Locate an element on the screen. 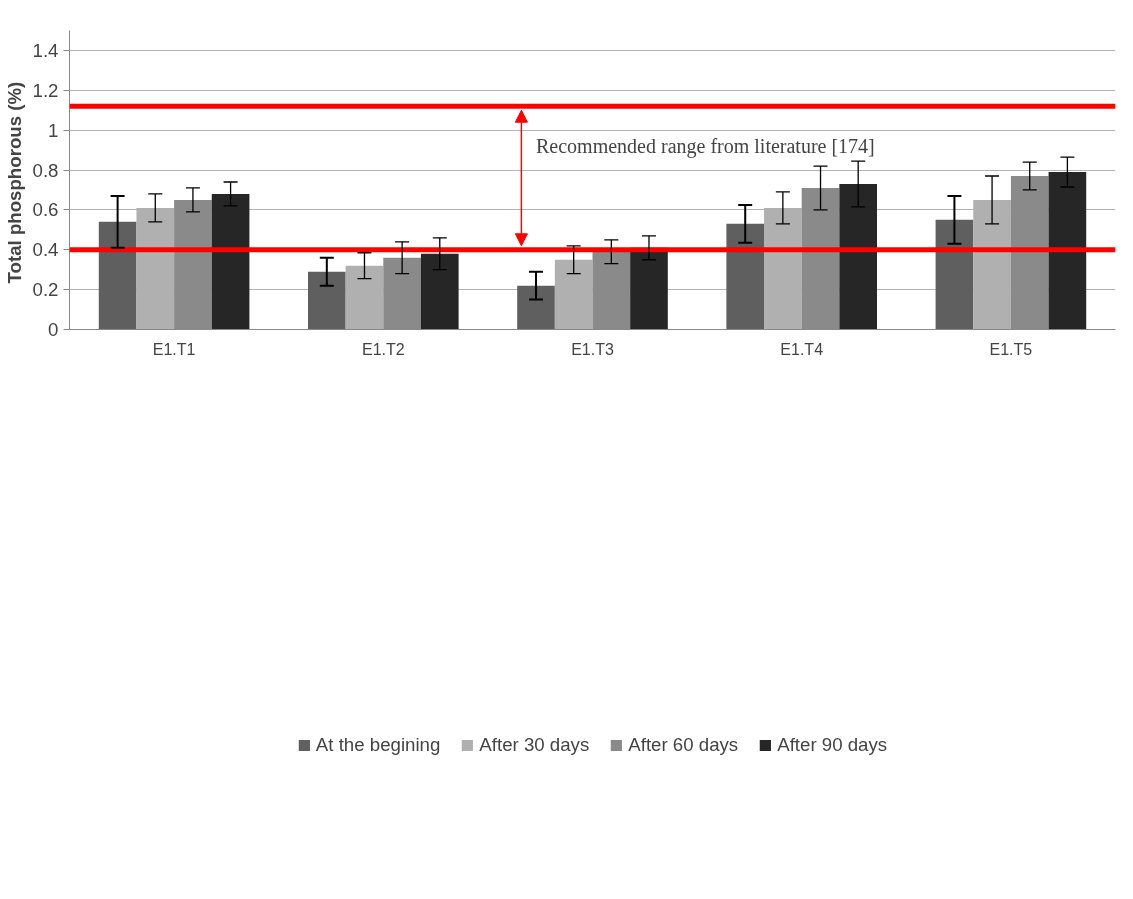 Image resolution: width=1133 pixels, height=899 pixels. y-axis-title: Total phosphorous (%) is located at coordinates (14, 182).